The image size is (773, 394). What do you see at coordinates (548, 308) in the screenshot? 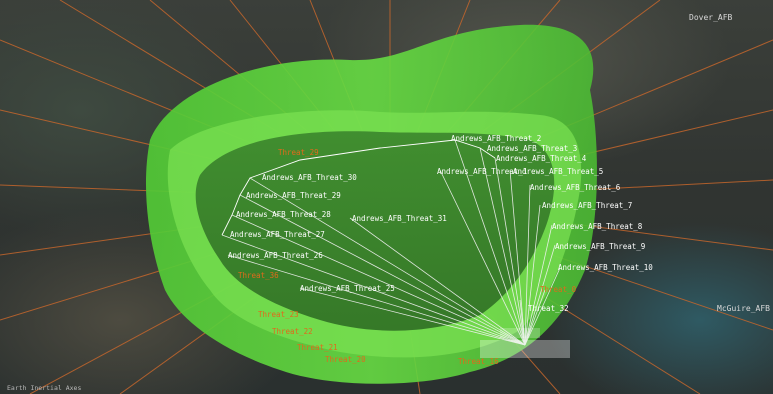
I see `label-threat-32: Threat_32` at bounding box center [548, 308].